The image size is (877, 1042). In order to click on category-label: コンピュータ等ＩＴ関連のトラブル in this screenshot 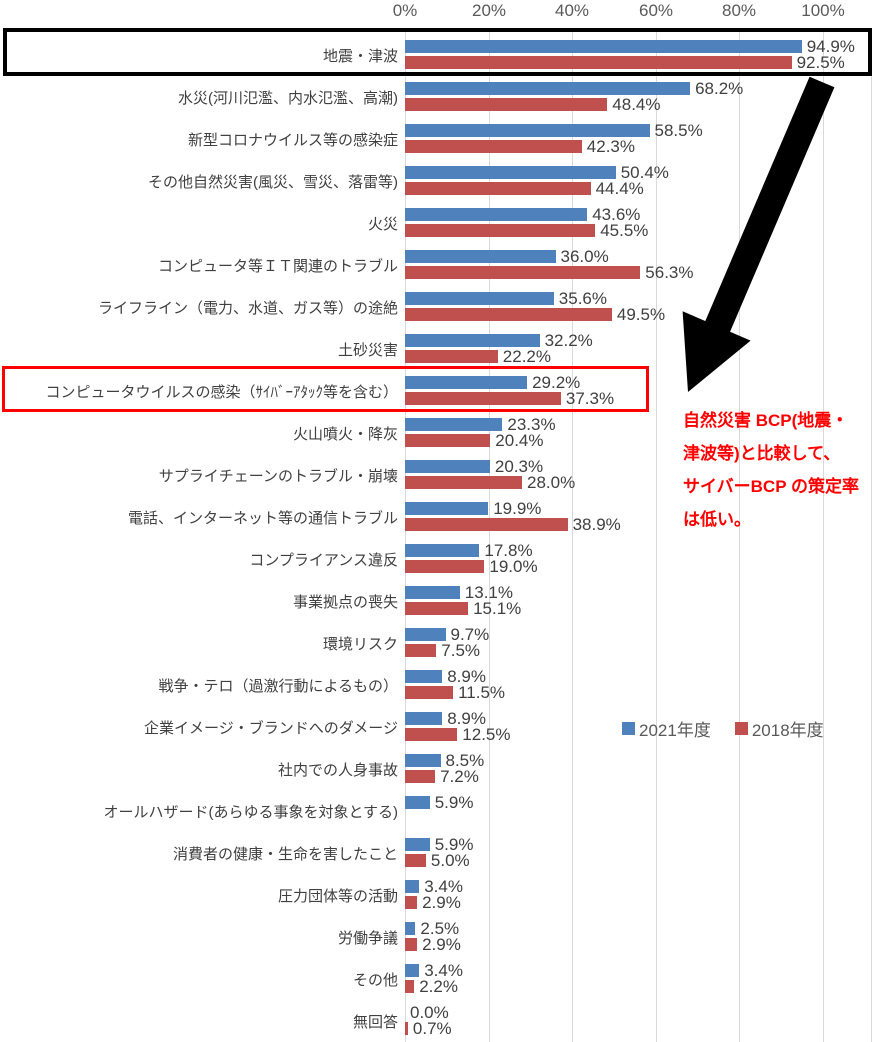, I will do `click(277, 266)`.